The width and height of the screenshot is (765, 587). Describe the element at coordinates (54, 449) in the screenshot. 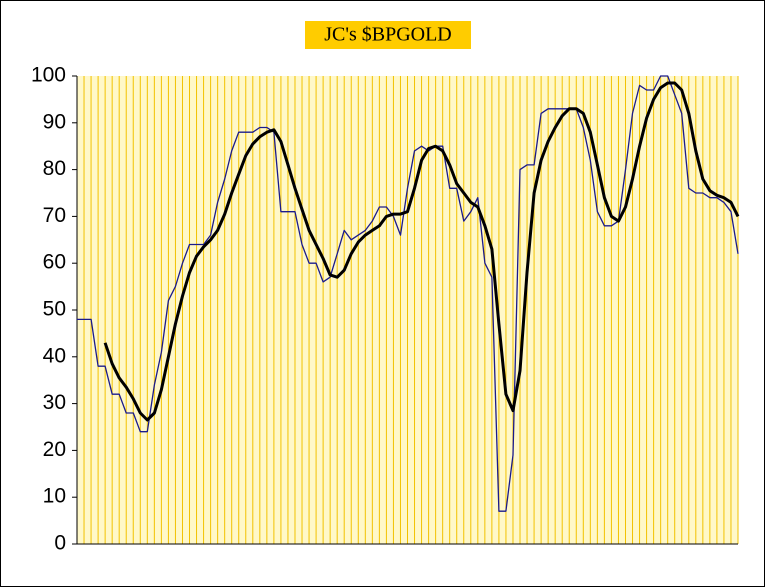

I see `y-tick-label: 20` at that location.